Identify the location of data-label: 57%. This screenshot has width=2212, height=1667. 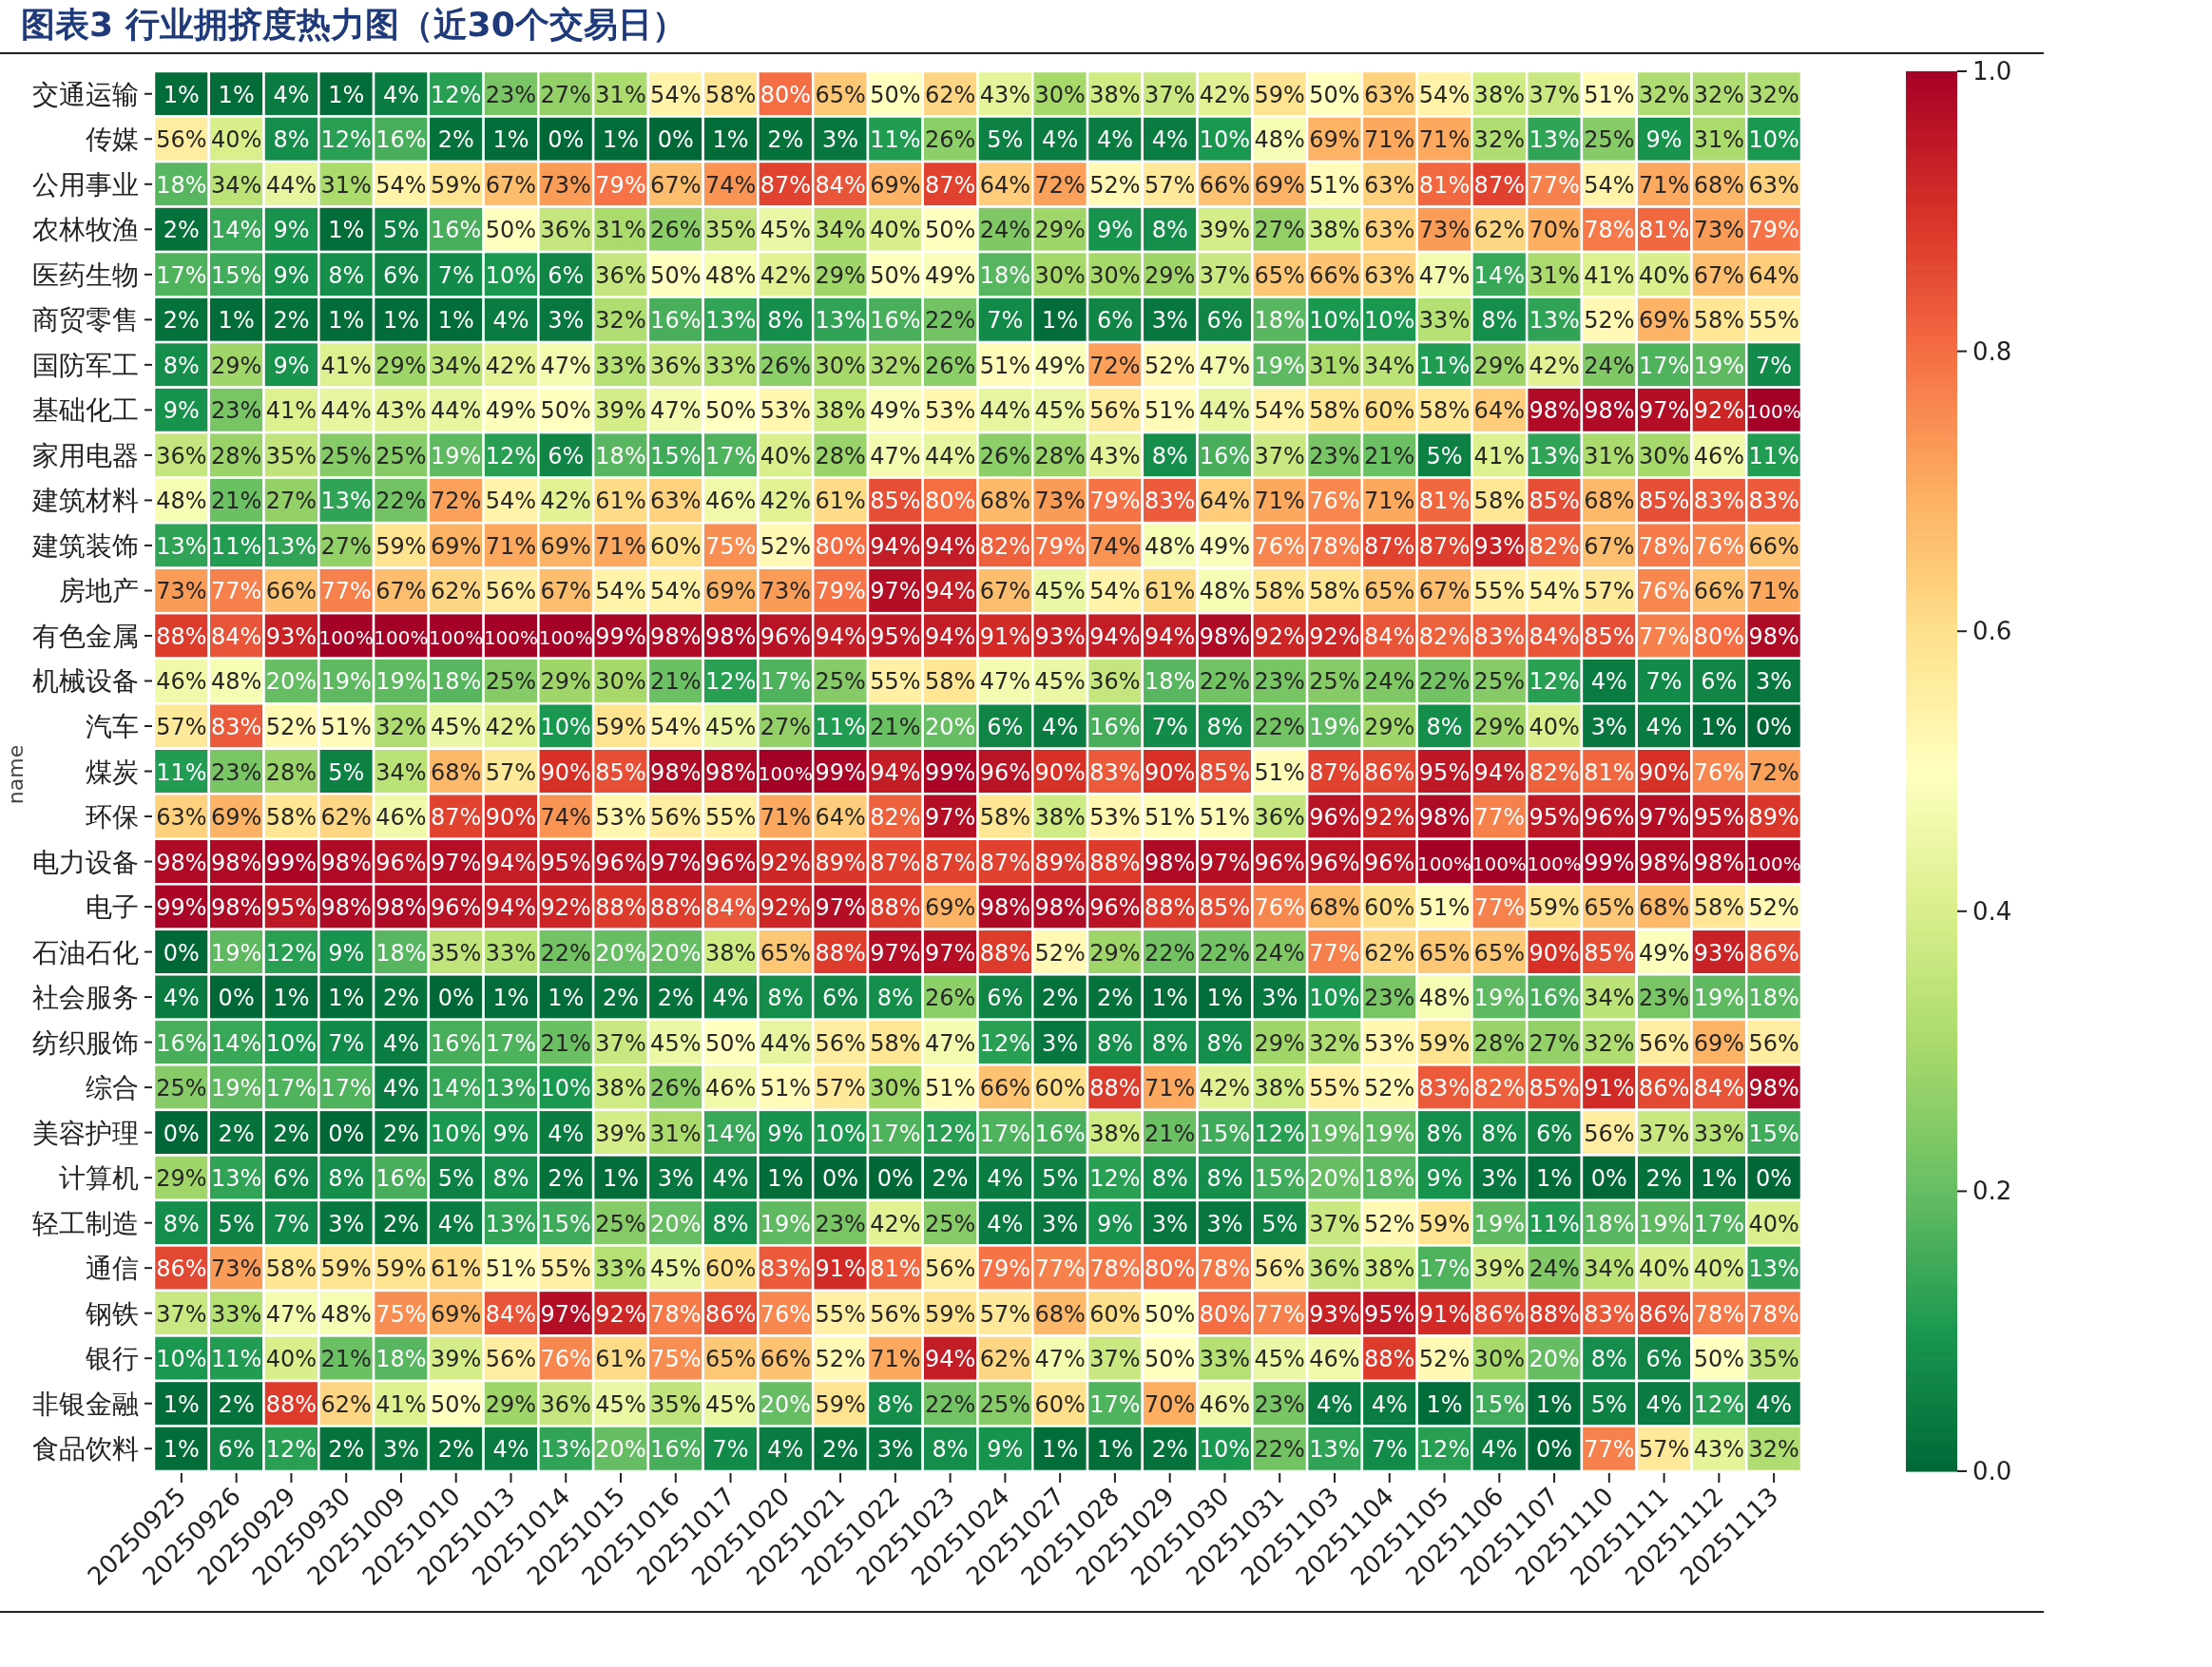
(511, 772).